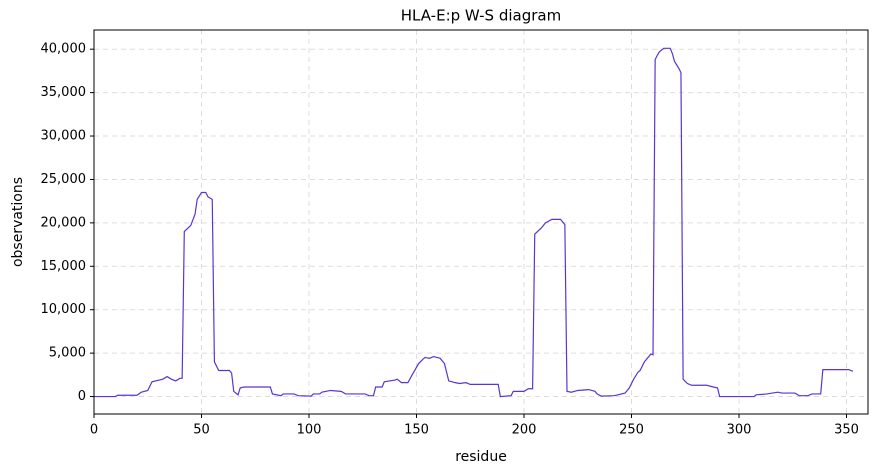  What do you see at coordinates (739, 430) in the screenshot?
I see `x-tick-label: 300` at bounding box center [739, 430].